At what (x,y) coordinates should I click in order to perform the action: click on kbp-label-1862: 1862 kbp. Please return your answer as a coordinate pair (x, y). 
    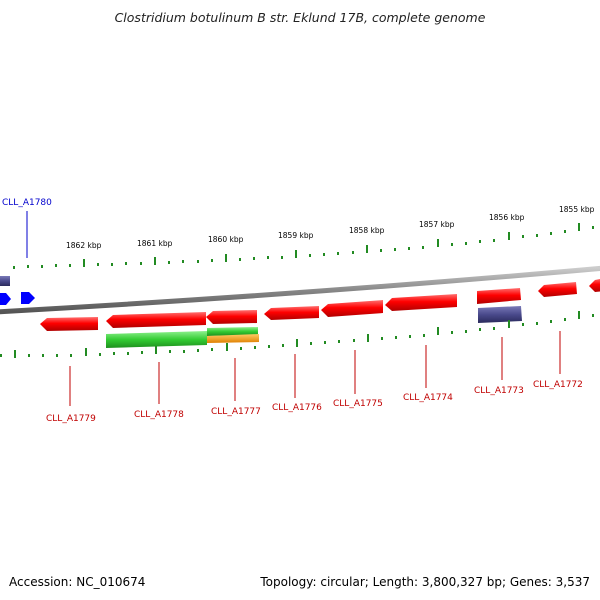
    Looking at the image, I should click on (84, 245).